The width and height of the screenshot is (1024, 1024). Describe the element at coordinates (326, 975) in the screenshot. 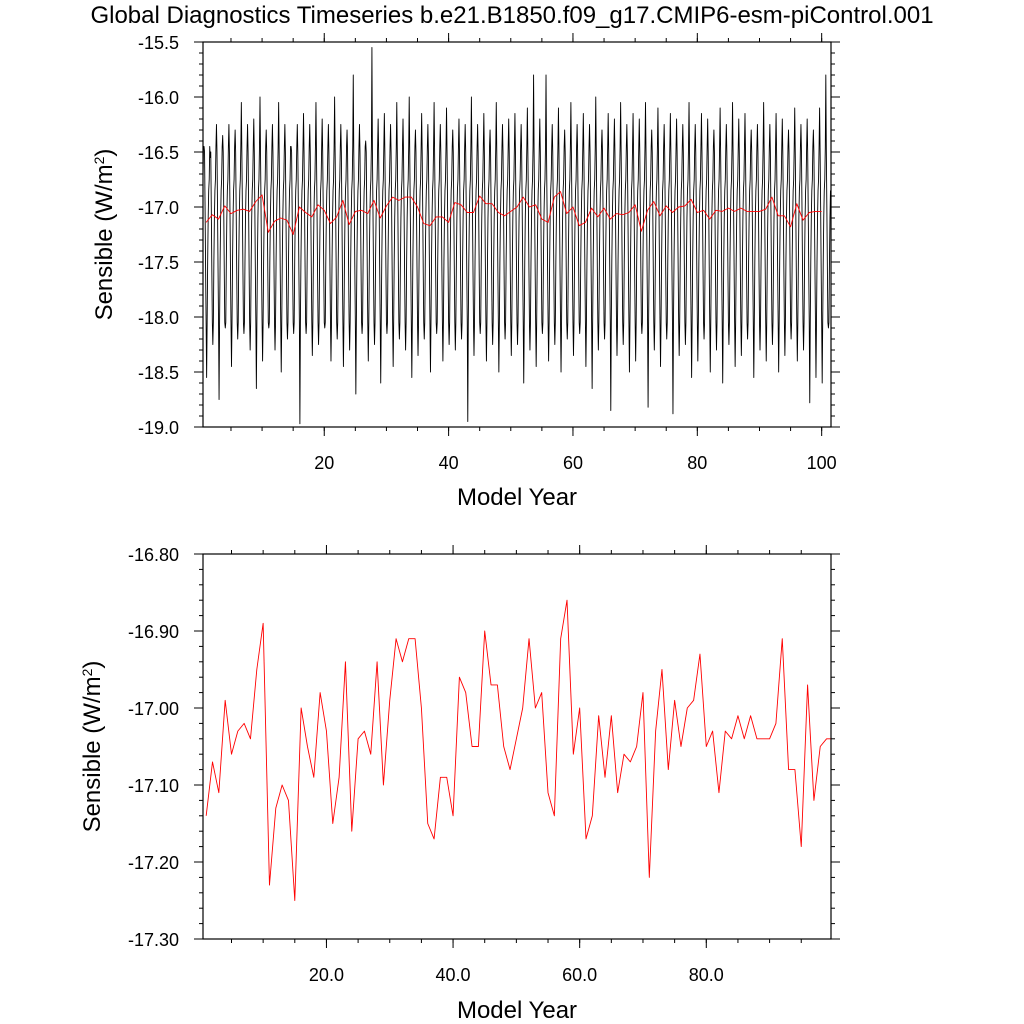

I see `x-tick-label: 20.0` at that location.